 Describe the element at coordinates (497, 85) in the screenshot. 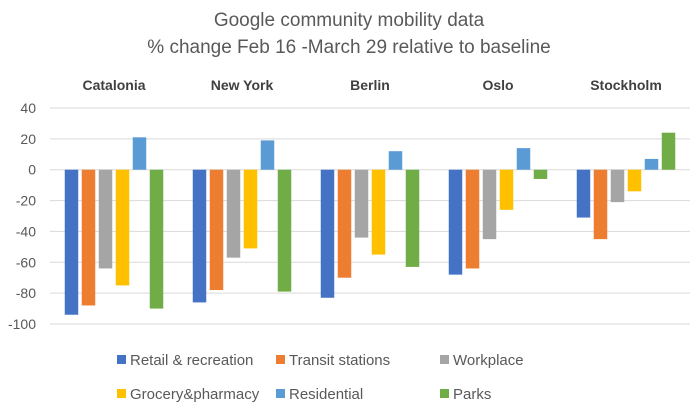

I see `category-label: Oslo` at that location.